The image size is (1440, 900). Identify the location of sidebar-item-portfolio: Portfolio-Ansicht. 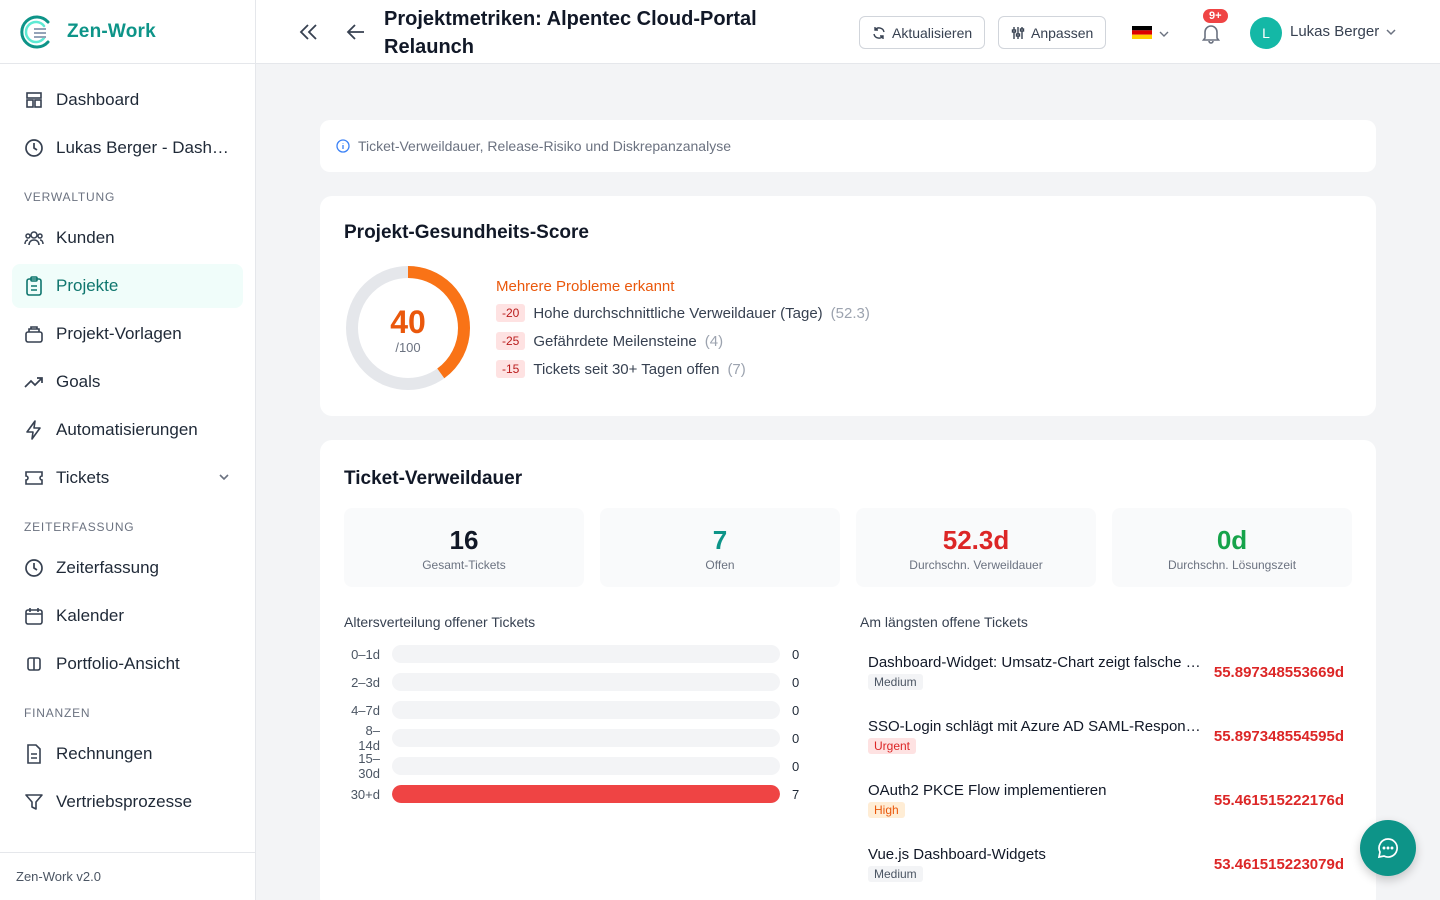
(127, 664).